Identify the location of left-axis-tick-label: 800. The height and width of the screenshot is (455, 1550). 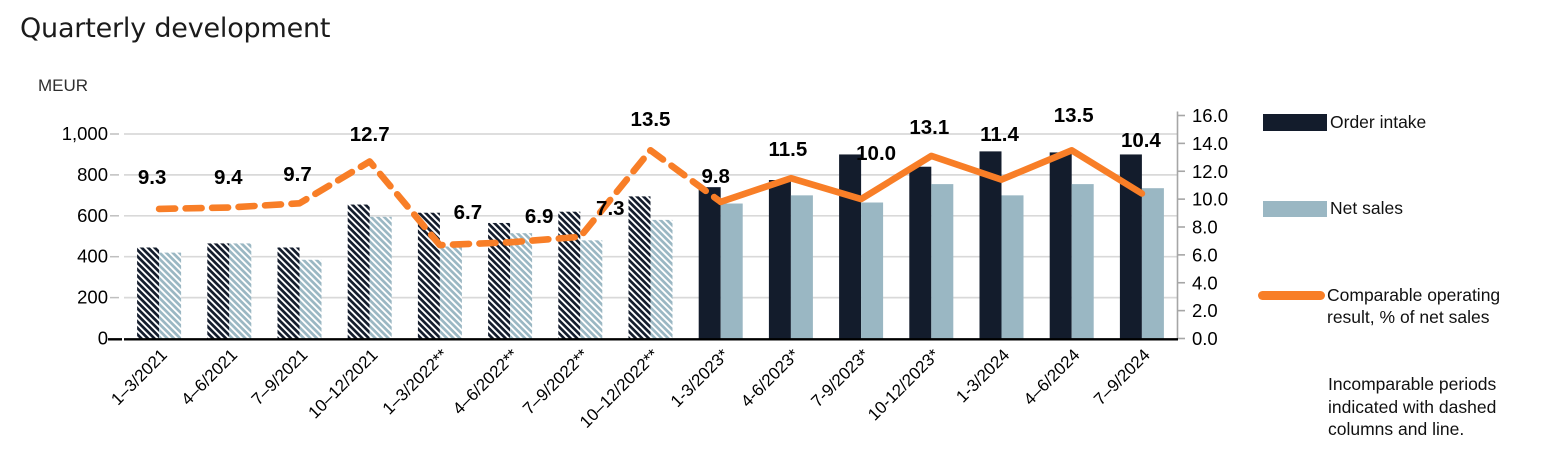
(92, 174).